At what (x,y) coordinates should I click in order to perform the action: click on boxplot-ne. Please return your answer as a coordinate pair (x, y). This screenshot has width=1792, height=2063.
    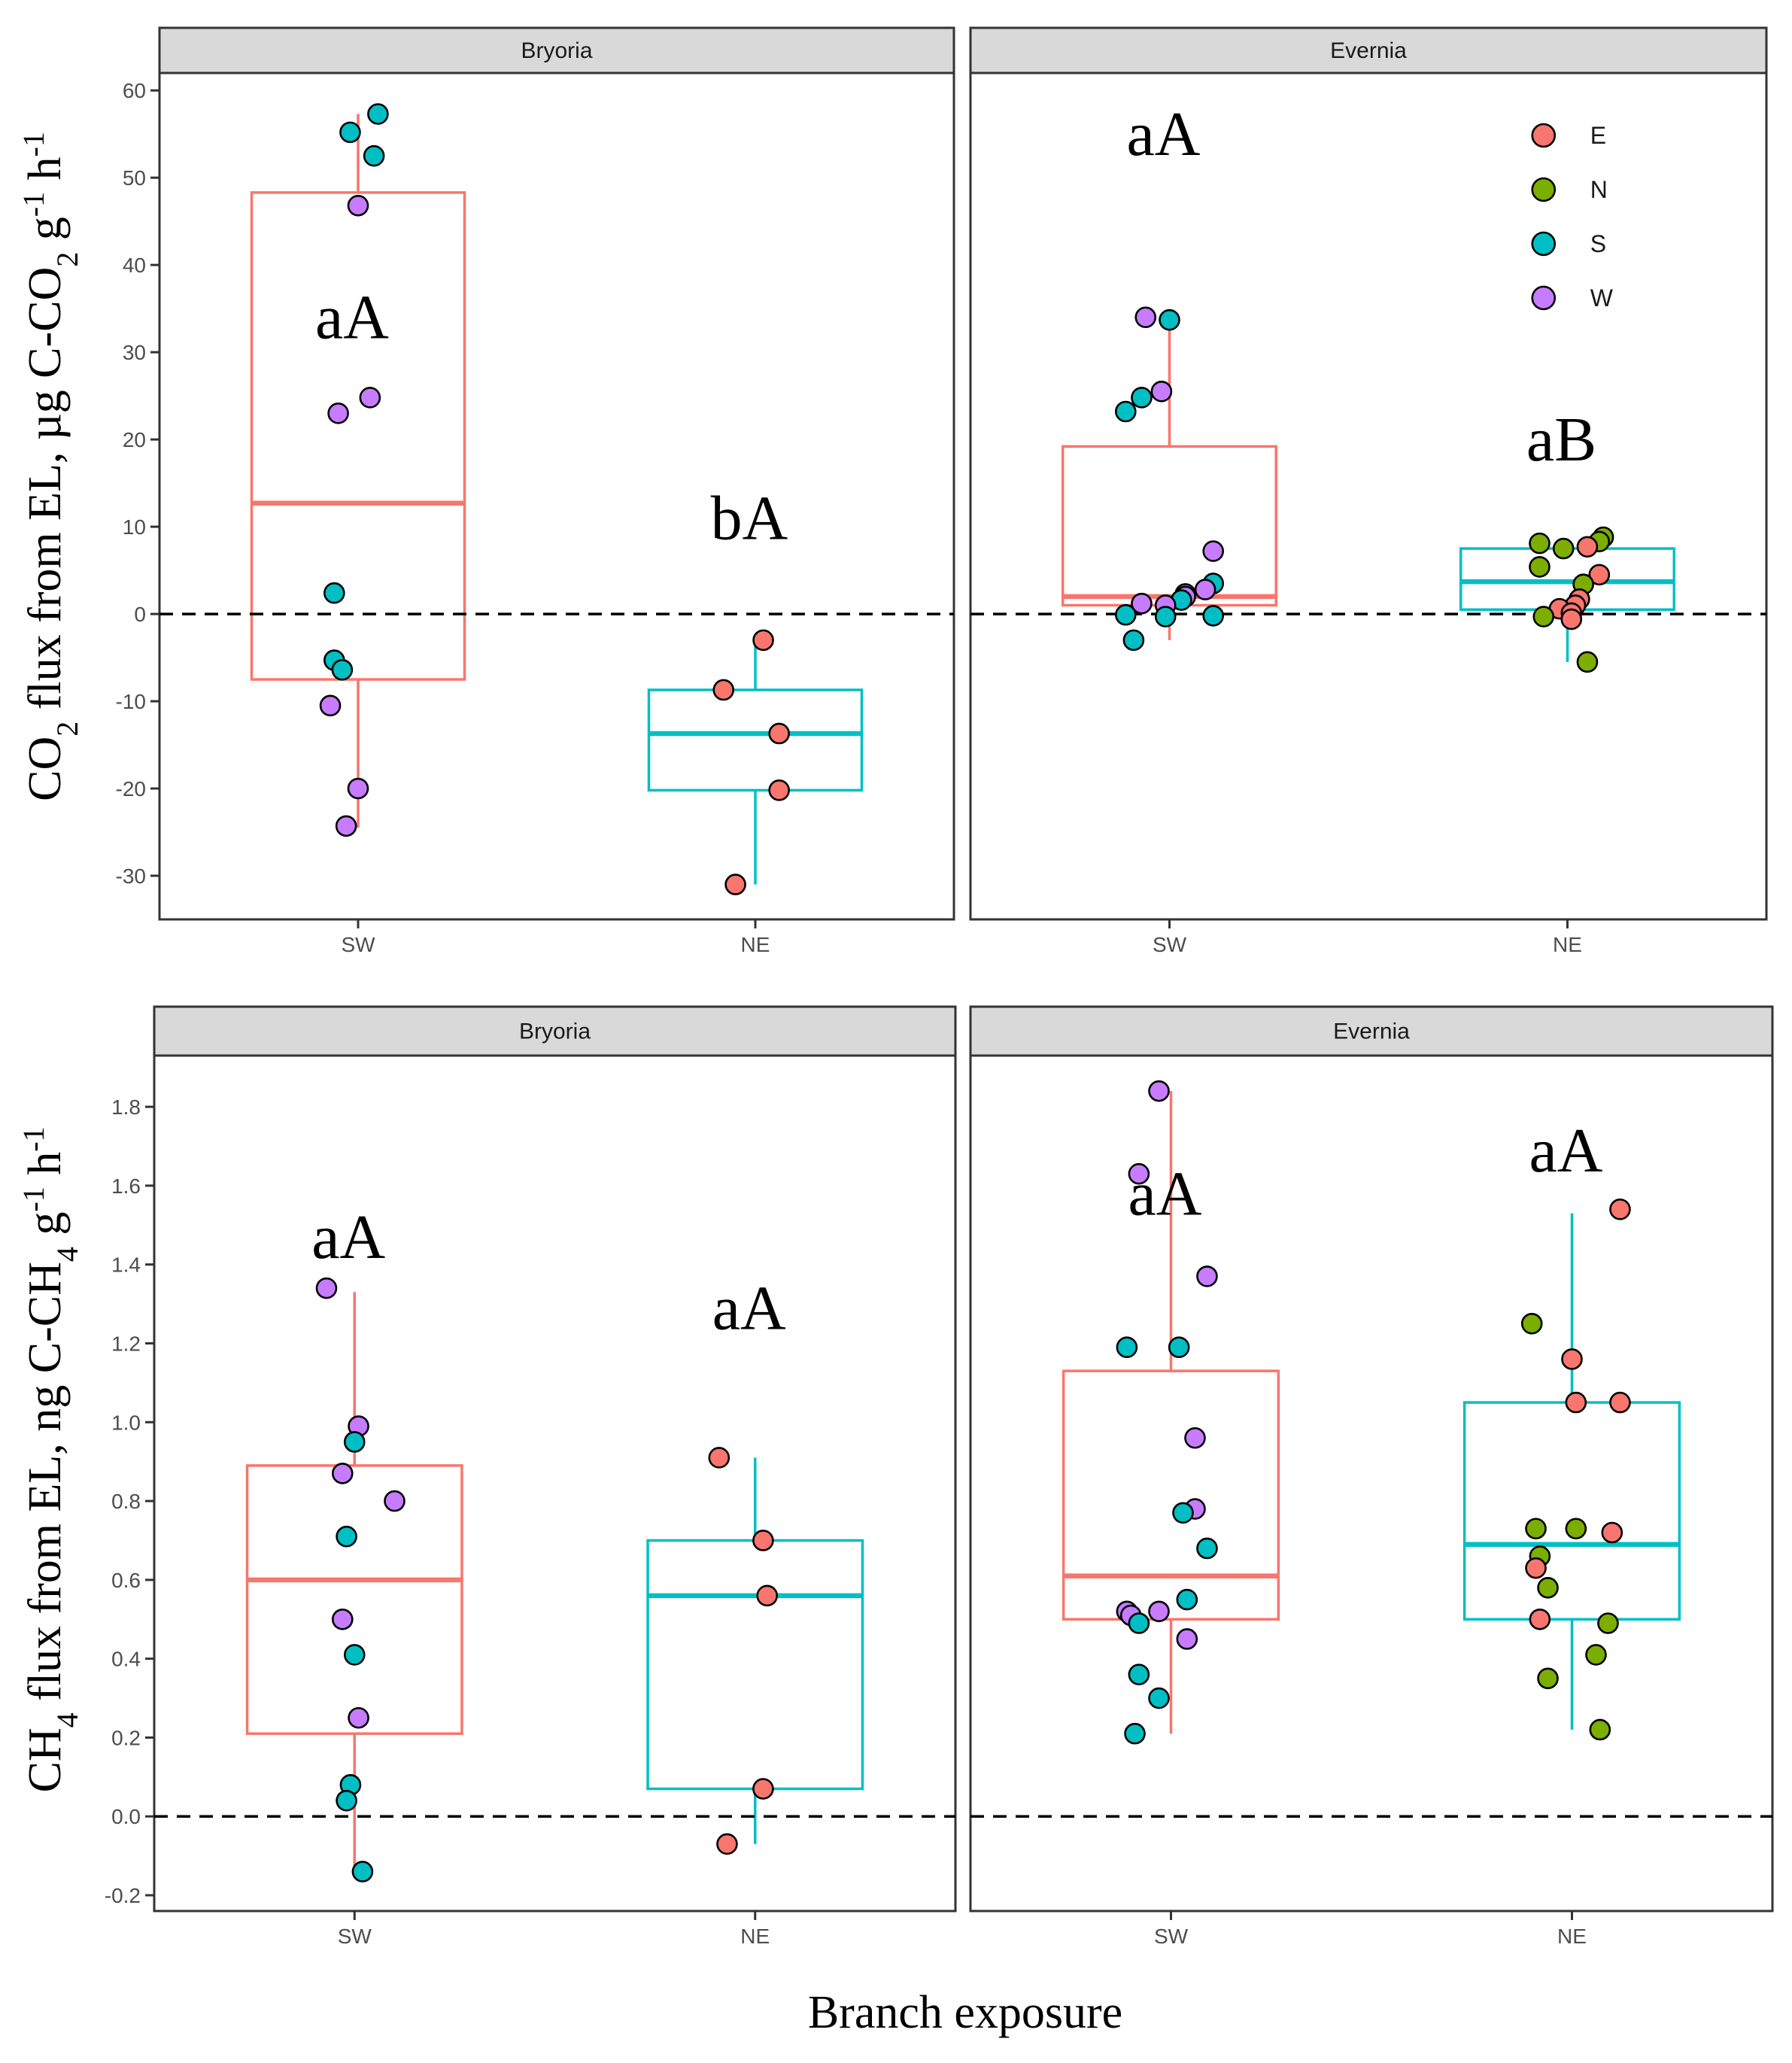
    Looking at the image, I should click on (755, 762).